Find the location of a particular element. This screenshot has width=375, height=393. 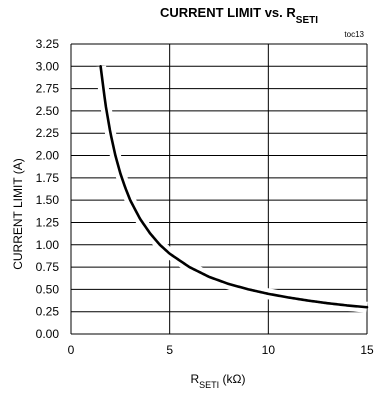

x-tick-label: 15 is located at coordinates (367, 350).